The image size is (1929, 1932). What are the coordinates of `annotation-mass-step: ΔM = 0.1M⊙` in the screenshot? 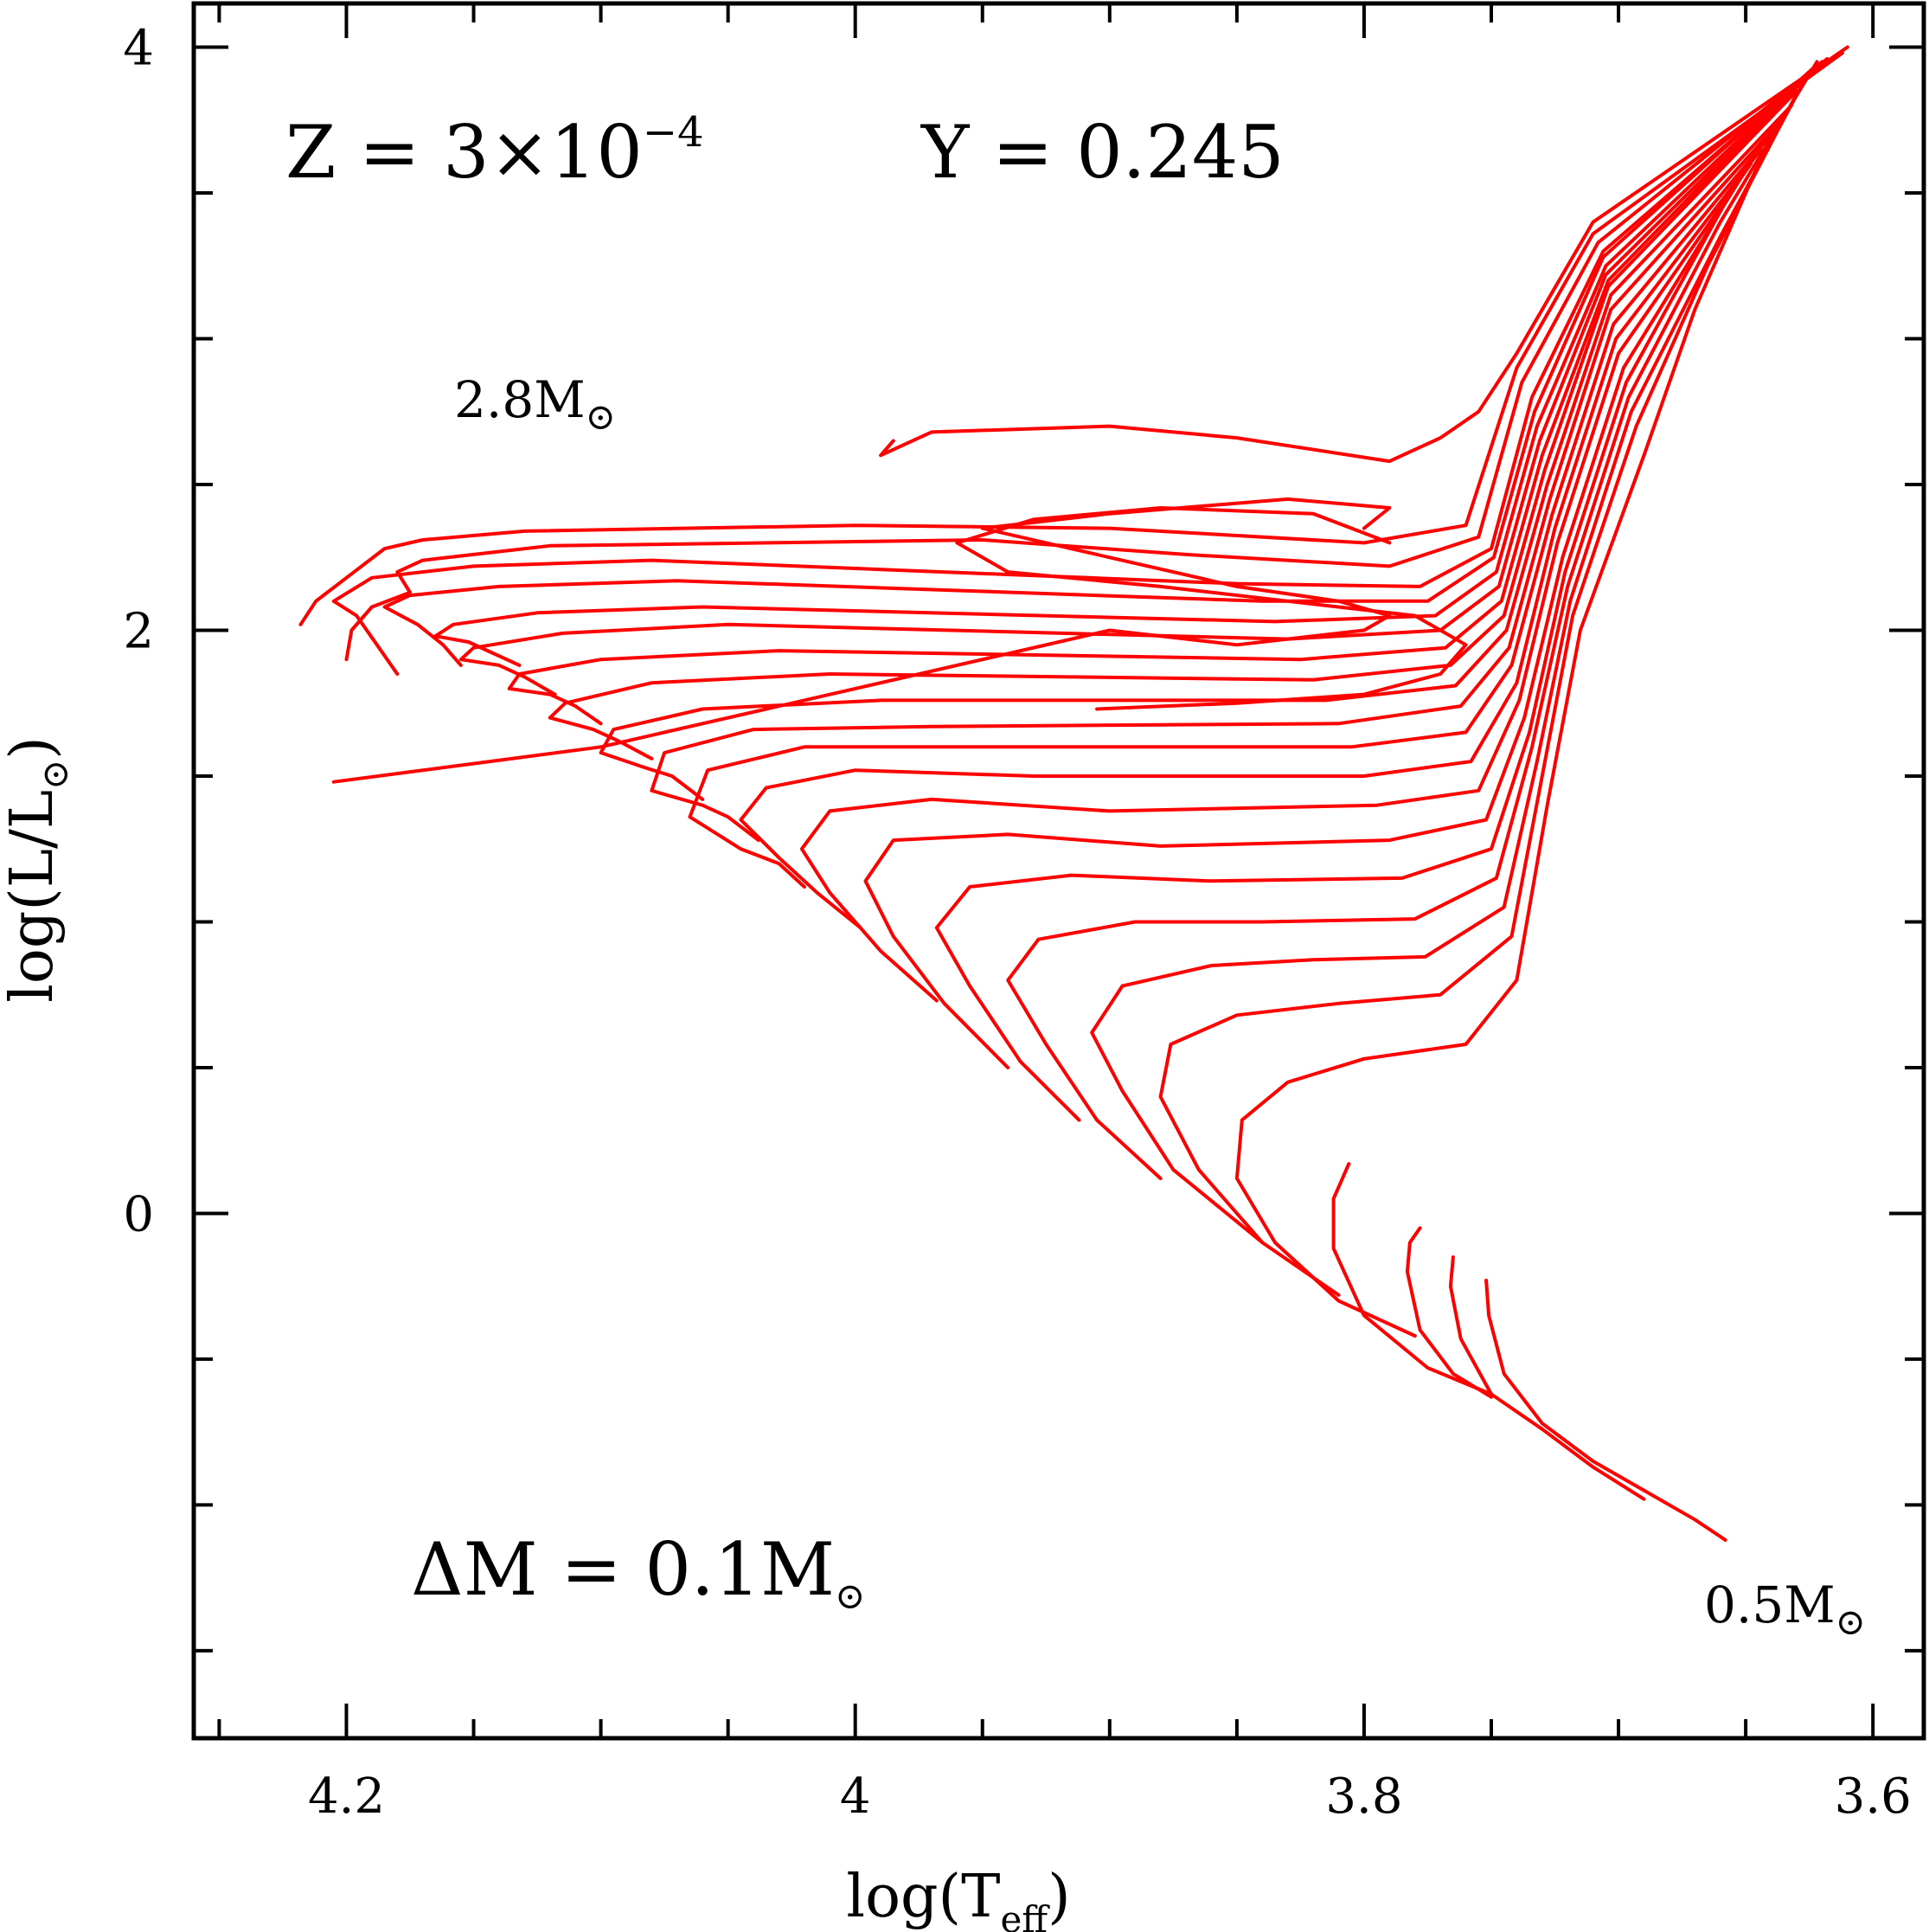 It's located at (638, 1572).